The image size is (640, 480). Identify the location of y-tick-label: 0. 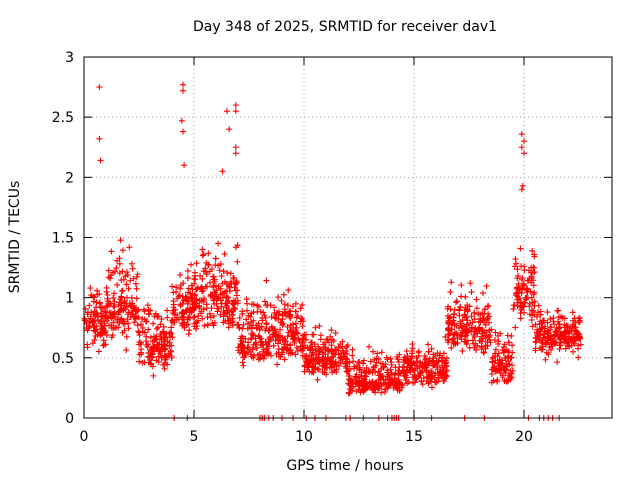
(69, 419).